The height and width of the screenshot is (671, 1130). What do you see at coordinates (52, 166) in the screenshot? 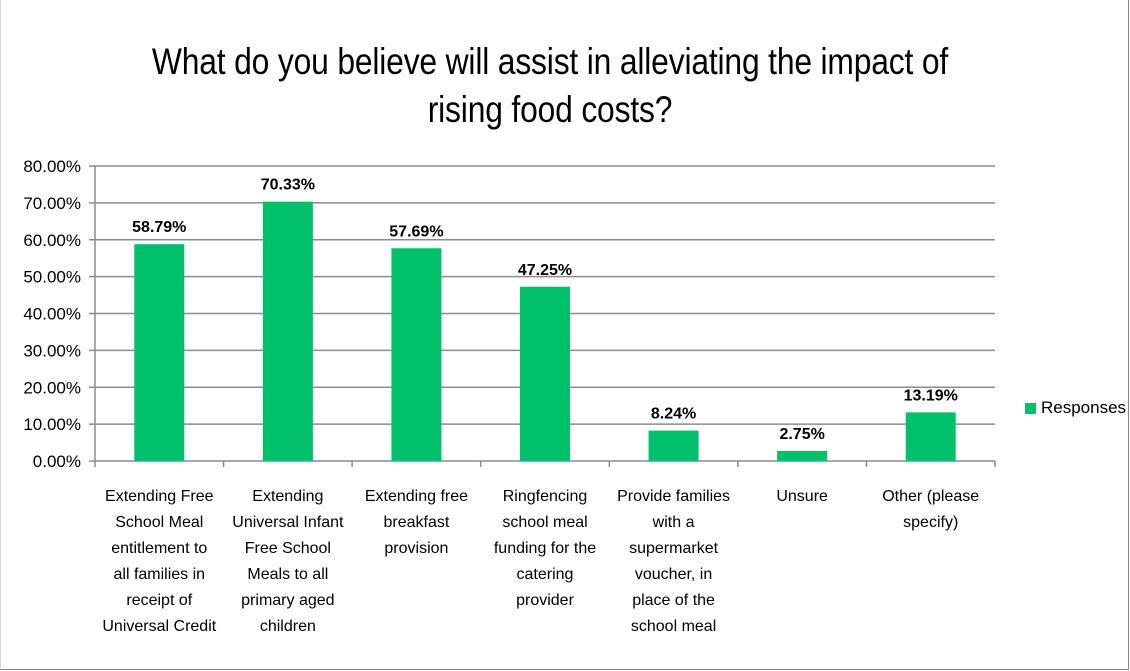
I see `y-tick-label: 80.00%` at bounding box center [52, 166].